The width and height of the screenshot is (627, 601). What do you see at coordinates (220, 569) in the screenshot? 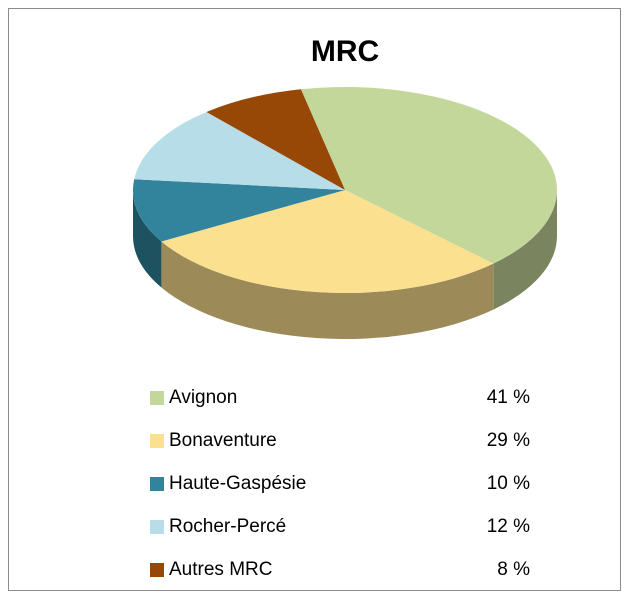
I see `legend-label: Autres MRC` at bounding box center [220, 569].